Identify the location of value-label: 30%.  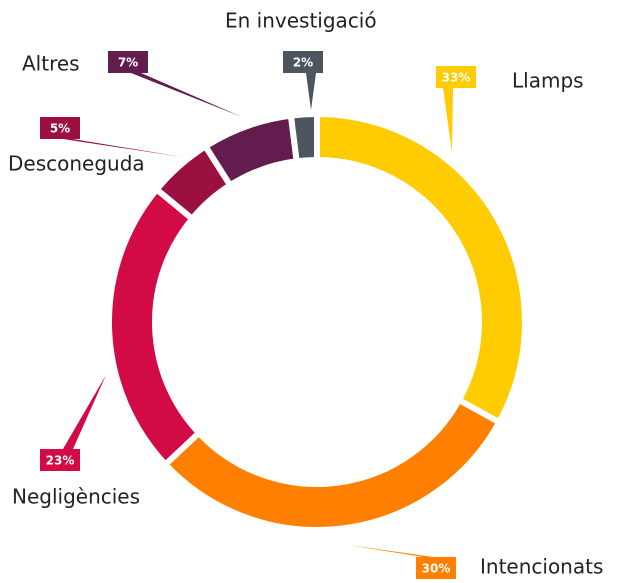
(436, 569).